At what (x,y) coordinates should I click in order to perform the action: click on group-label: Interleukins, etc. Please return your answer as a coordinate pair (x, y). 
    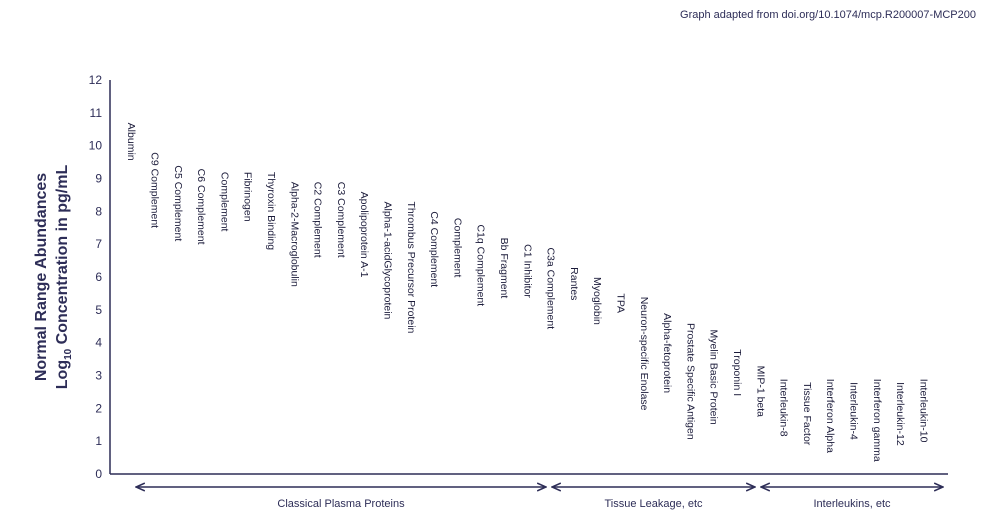
    Looking at the image, I should click on (852, 504).